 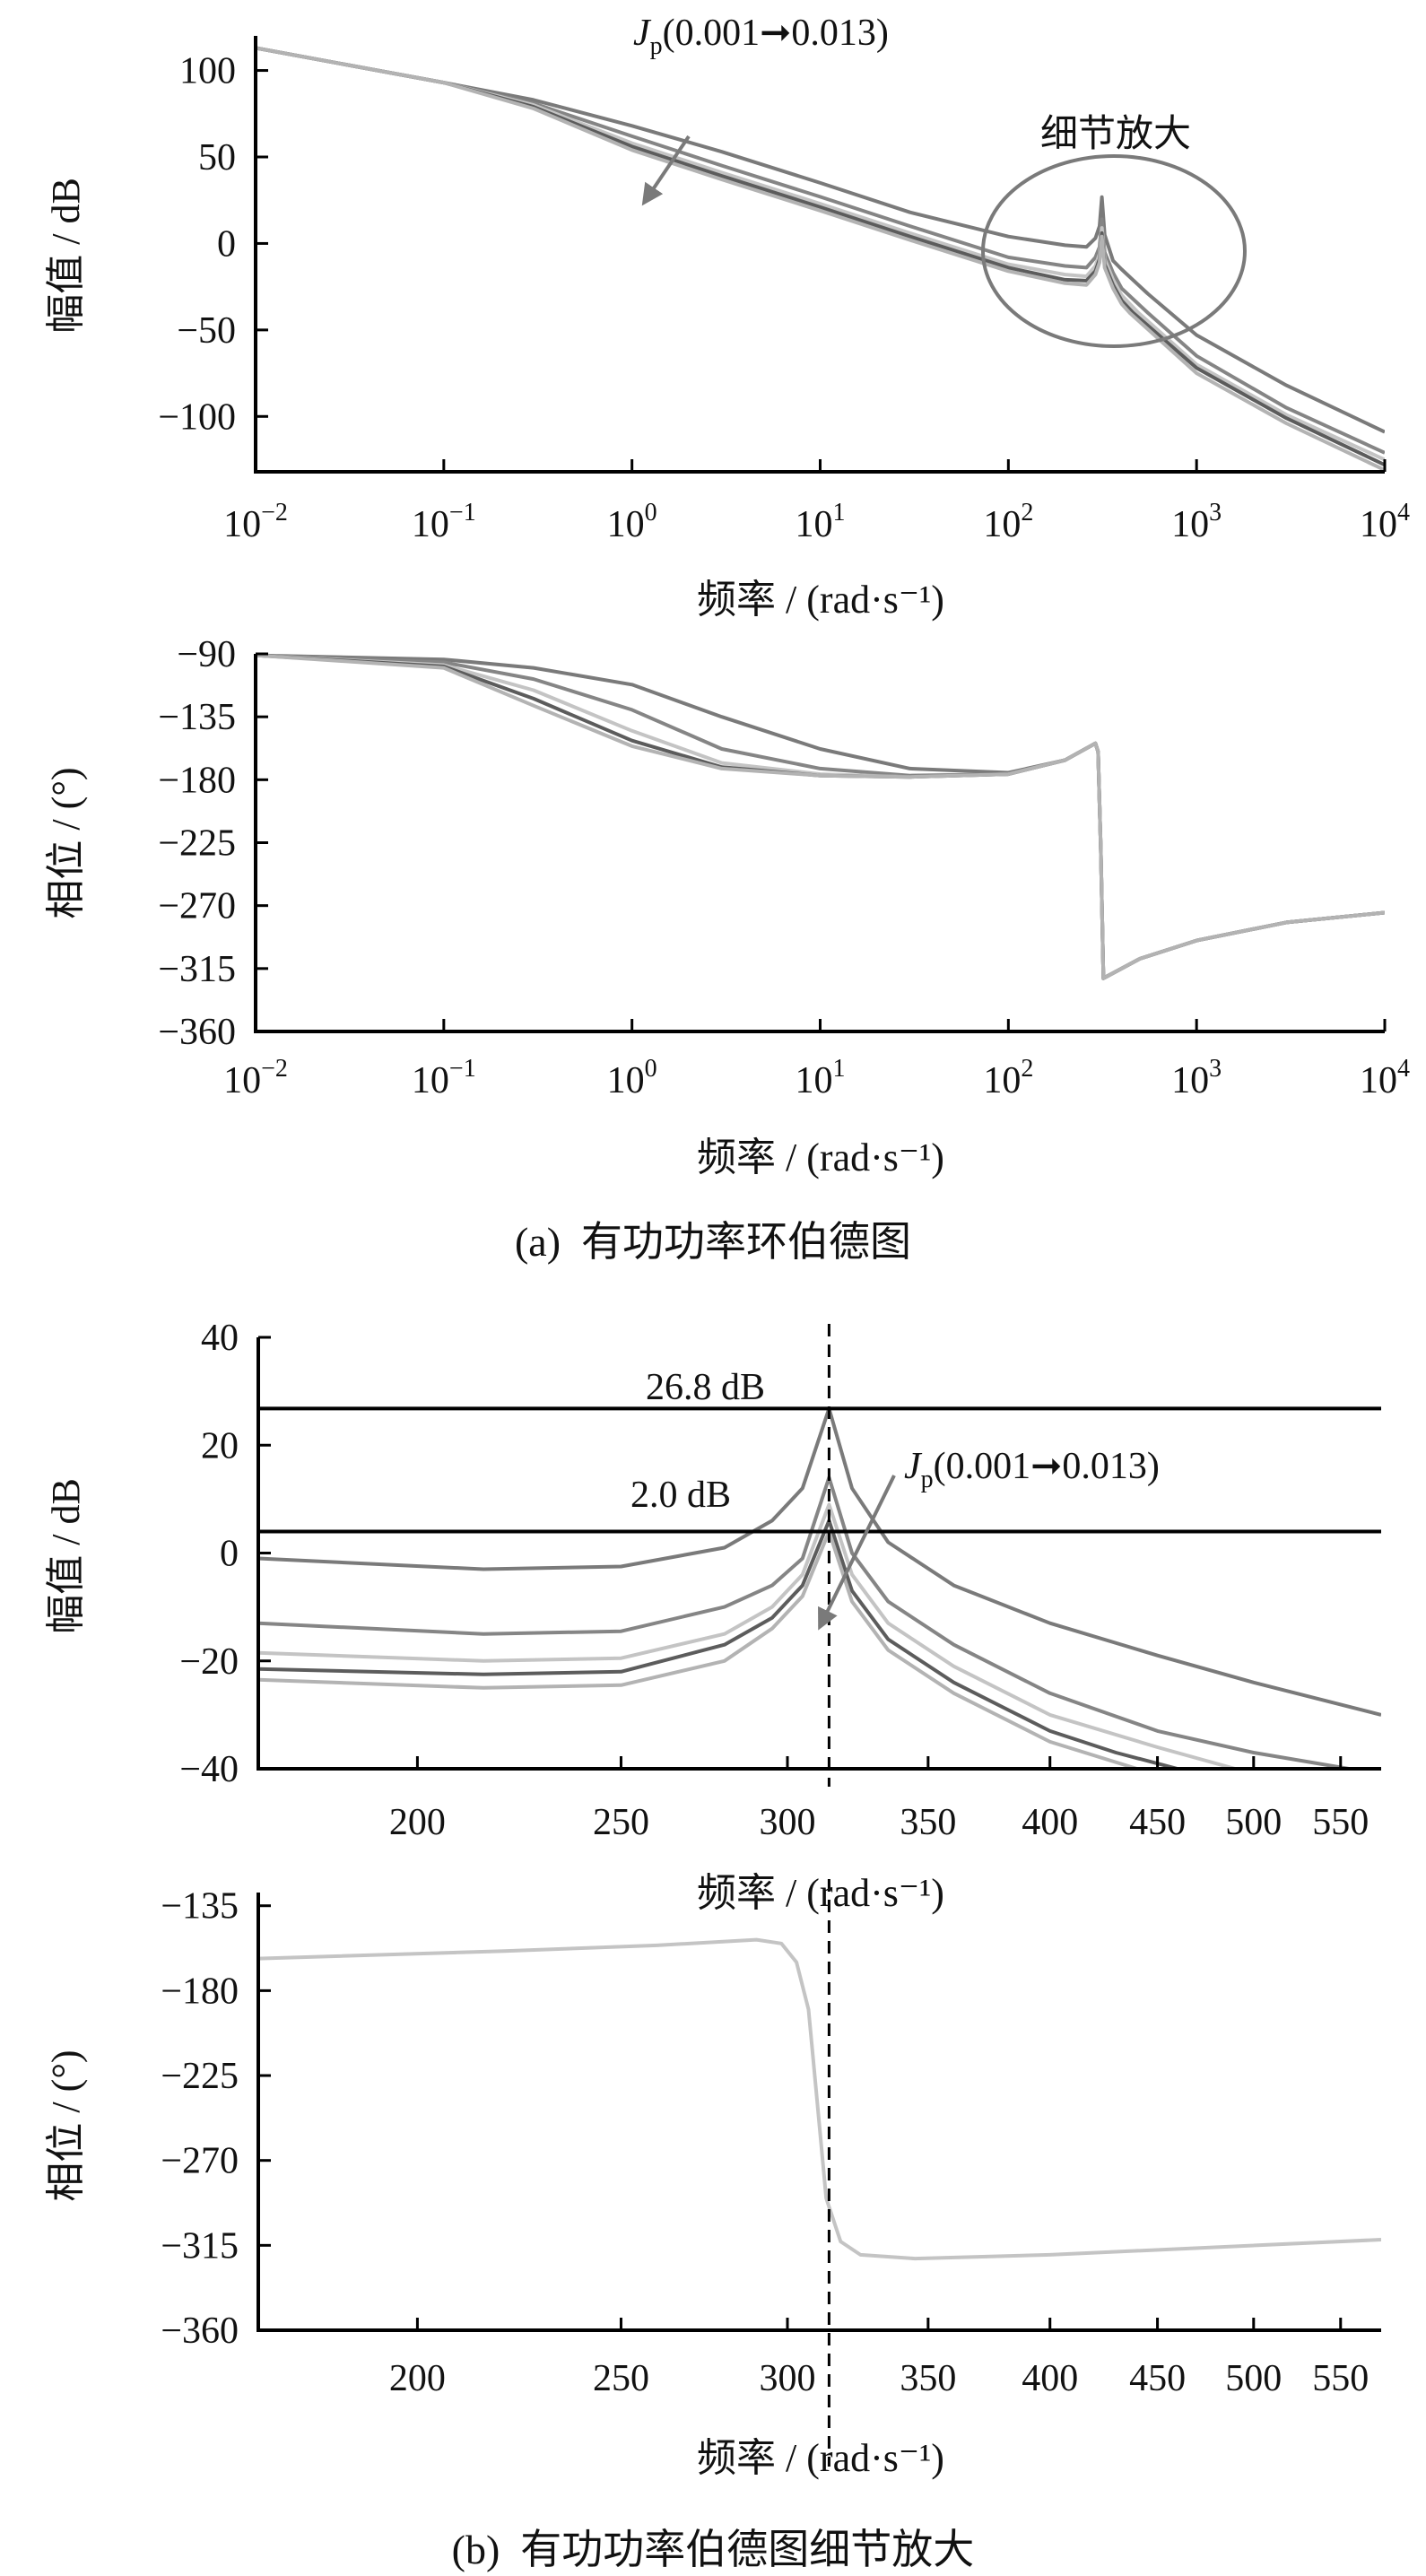 What do you see at coordinates (666, 170) in the screenshot?
I see `jp-trend-arrow-top` at bounding box center [666, 170].